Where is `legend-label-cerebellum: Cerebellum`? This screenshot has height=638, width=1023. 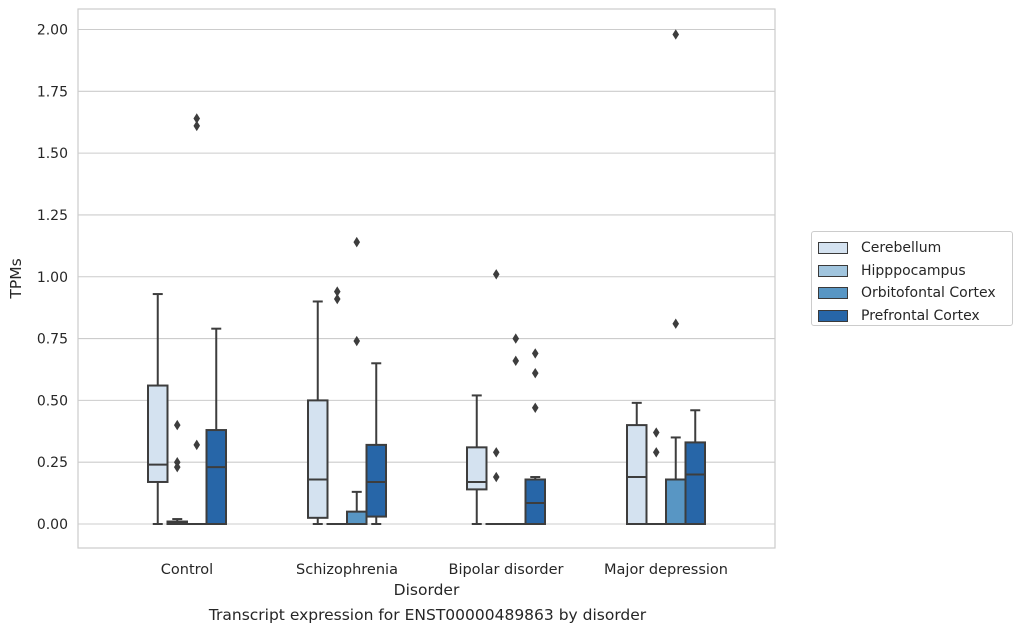
legend-label-cerebellum: Cerebellum is located at coordinates (901, 248).